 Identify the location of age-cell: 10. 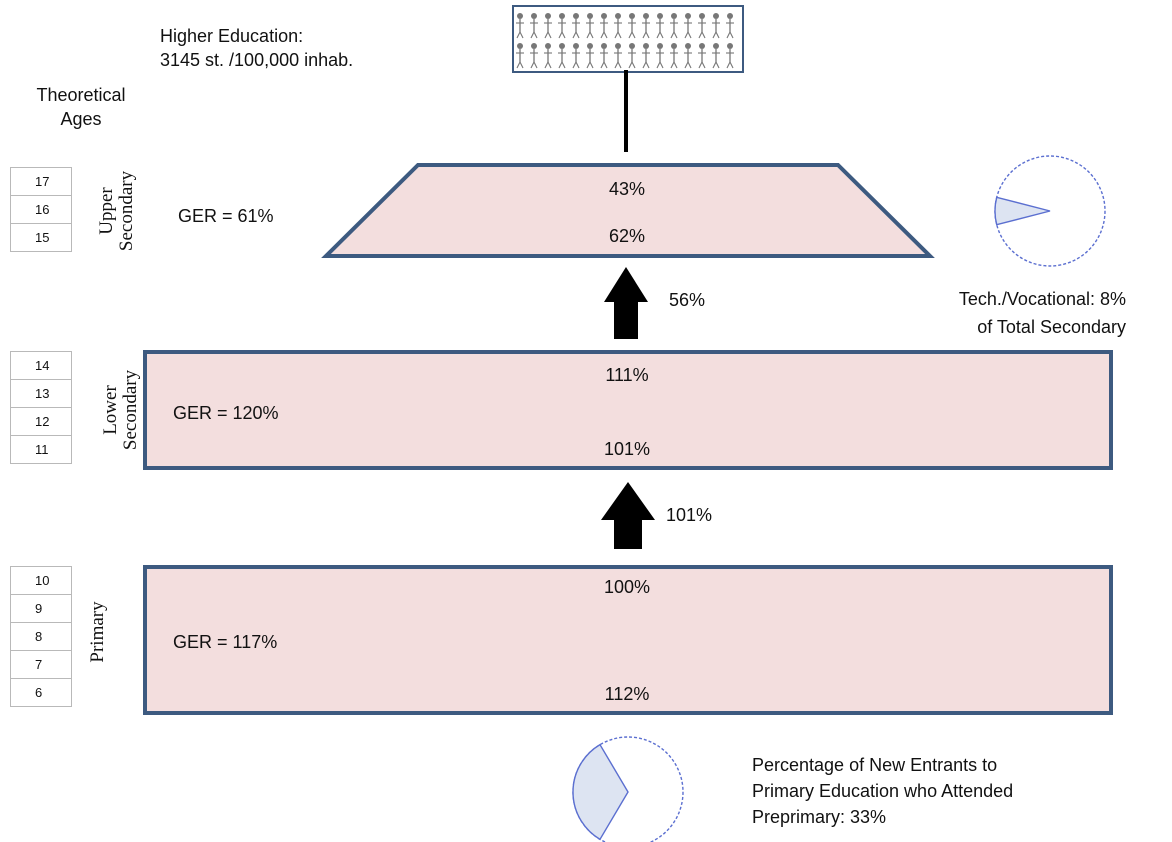
(41, 580).